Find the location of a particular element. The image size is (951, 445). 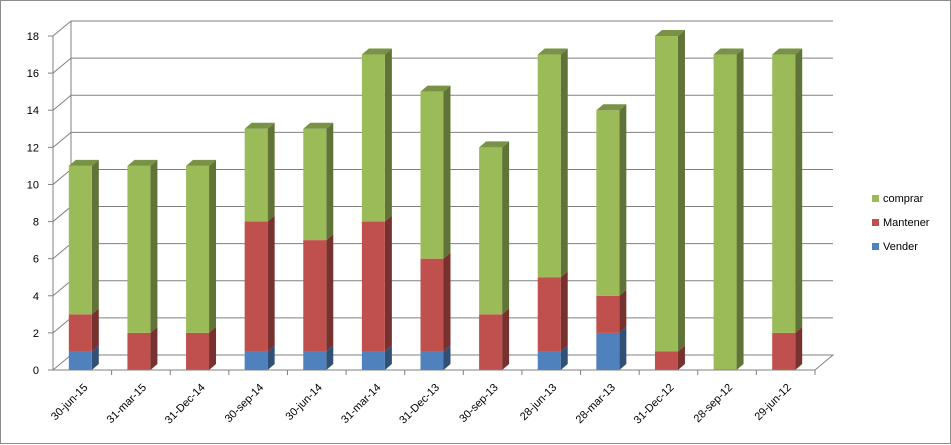

x-tick-label: 31-mar-15 is located at coordinates (127, 404).